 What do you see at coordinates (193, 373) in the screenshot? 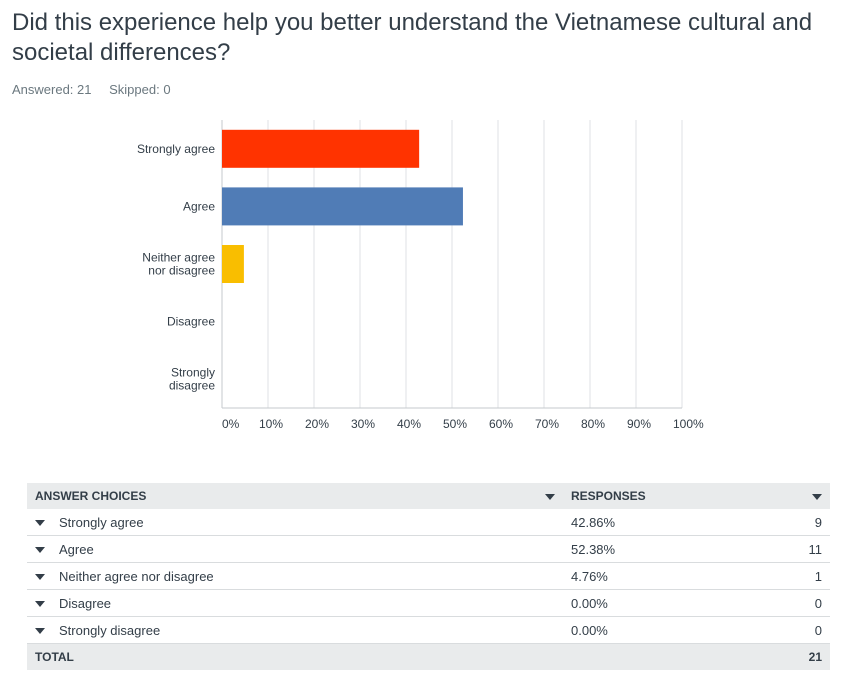
I see `category-label: Strongly` at bounding box center [193, 373].